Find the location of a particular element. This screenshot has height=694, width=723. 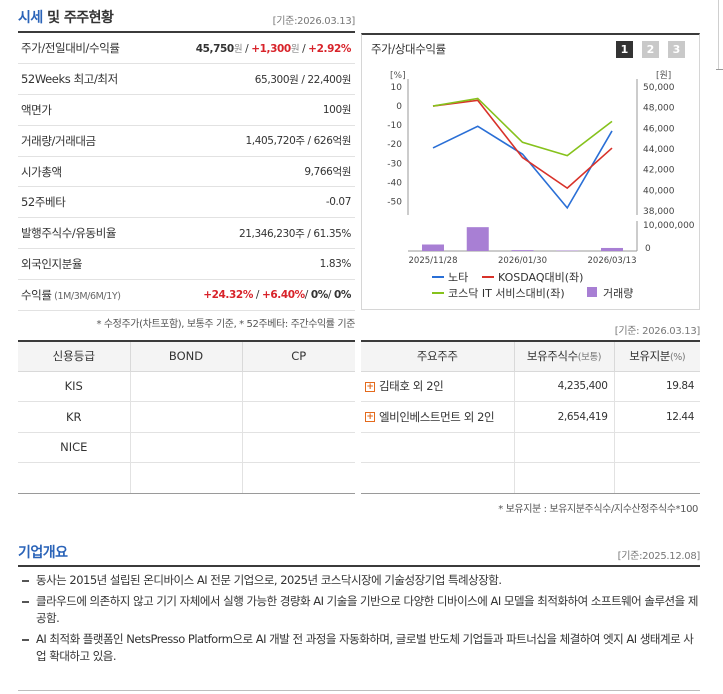

price-row: 거래량/거래대금 1,405,720주 / 626억원 is located at coordinates (186, 141).